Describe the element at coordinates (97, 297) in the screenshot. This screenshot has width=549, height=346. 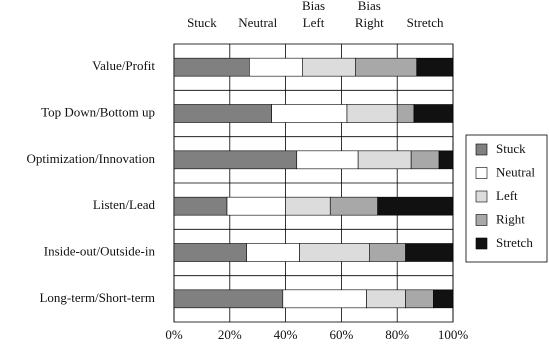
I see `y-tick-label: Long-term/Short-term` at that location.